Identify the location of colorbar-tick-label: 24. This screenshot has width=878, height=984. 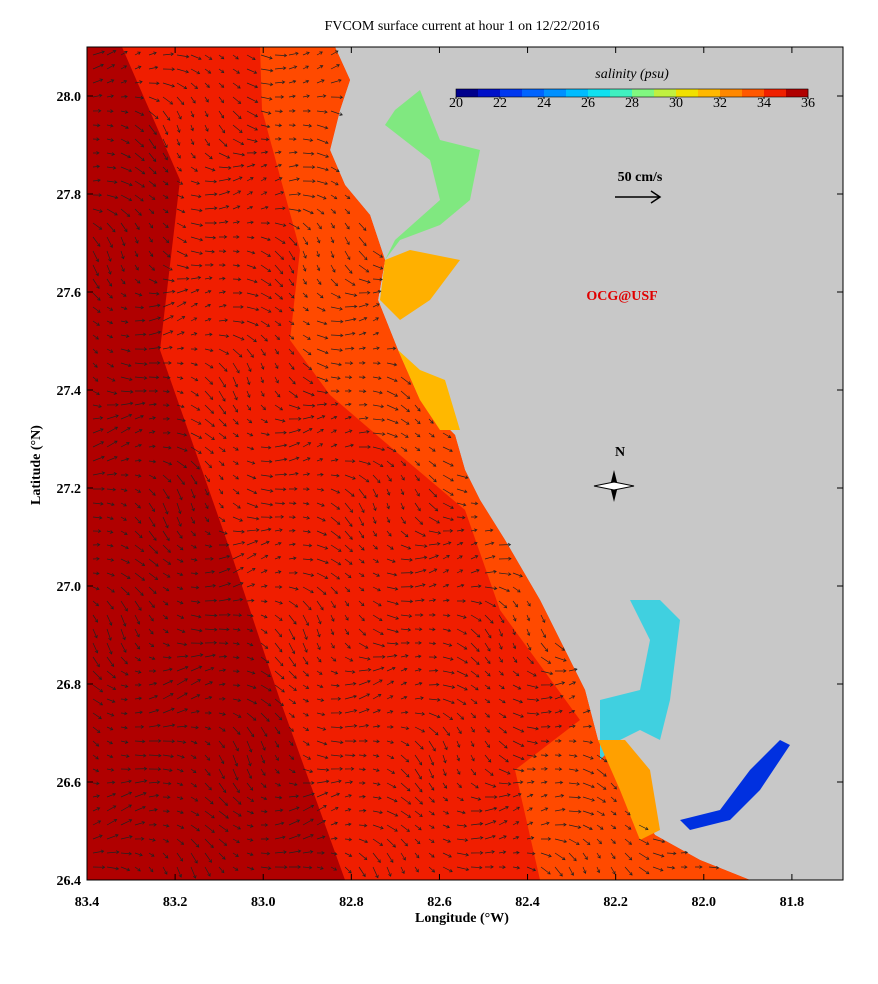
(544, 103).